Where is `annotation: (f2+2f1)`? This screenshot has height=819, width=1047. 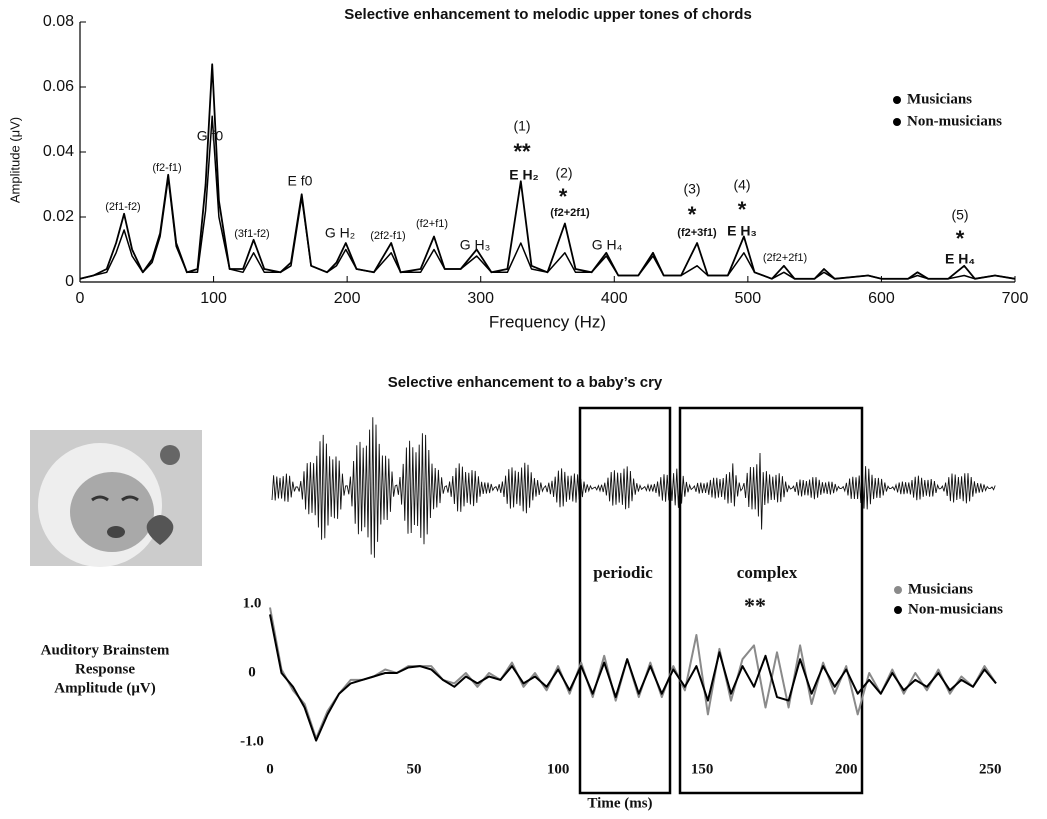 annotation: (f2+2f1) is located at coordinates (570, 213).